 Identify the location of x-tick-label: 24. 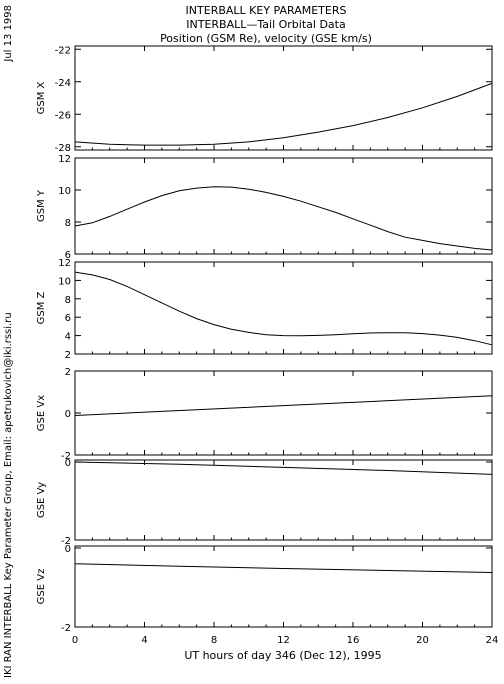
(492, 640).